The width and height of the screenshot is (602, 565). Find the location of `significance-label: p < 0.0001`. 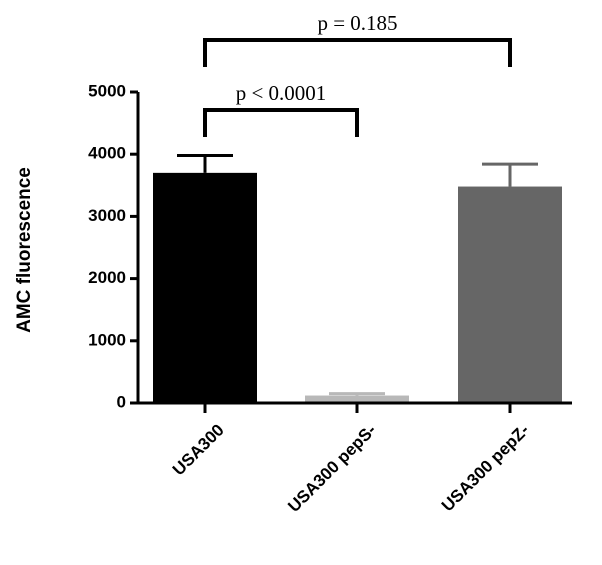

significance-label: p < 0.0001 is located at coordinates (281, 93).